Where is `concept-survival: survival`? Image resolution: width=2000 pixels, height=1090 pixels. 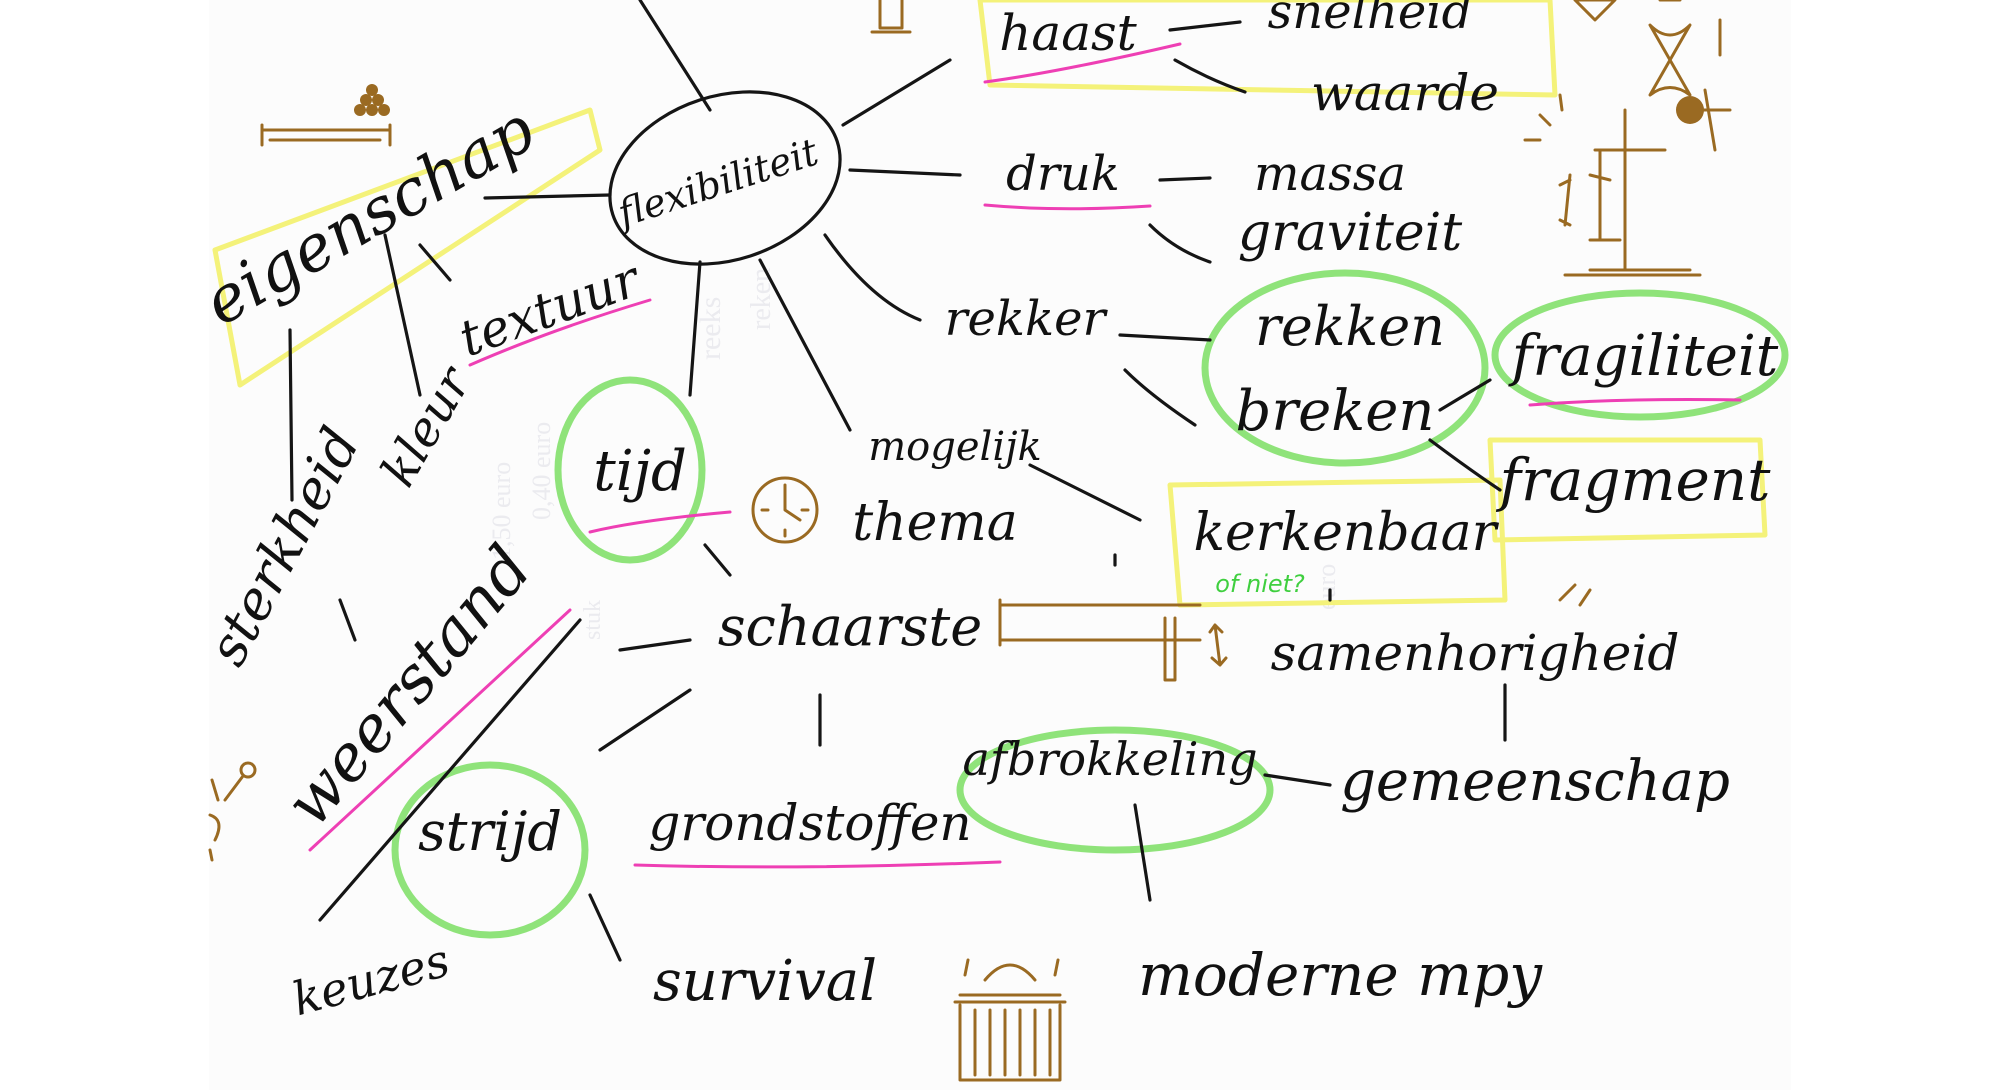 concept-survival: survival is located at coordinates (765, 981).